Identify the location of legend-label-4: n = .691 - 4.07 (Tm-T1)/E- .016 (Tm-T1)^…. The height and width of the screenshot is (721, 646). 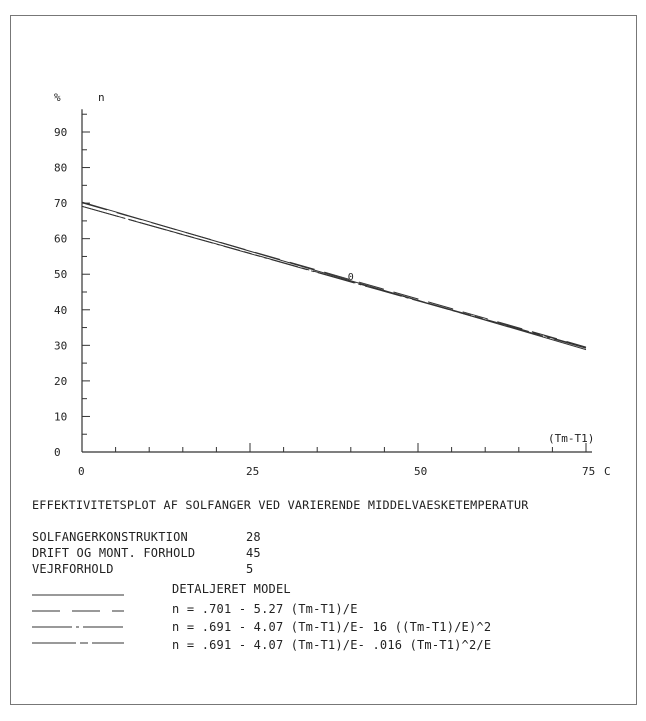
(331, 645).